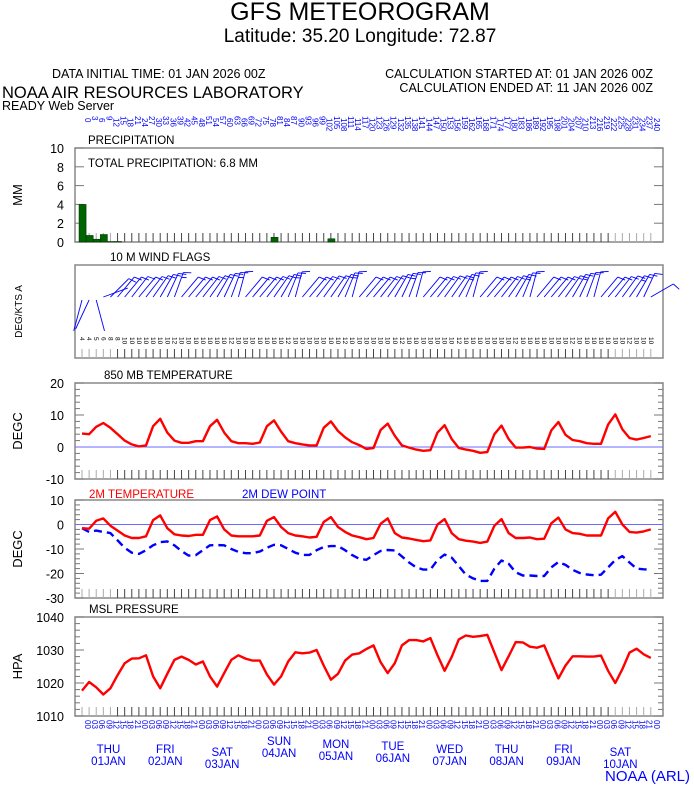 Image resolution: width=694 pixels, height=788 pixels. Describe the element at coordinates (435, 123) in the screenshot. I see `forecast-hour-label: 147` at that location.